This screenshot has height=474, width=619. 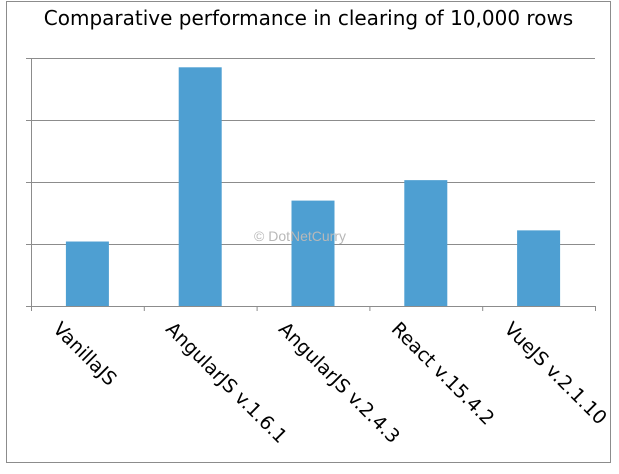 What do you see at coordinates (84, 354) in the screenshot?
I see `x-tick-label: VanillaJS` at bounding box center [84, 354].